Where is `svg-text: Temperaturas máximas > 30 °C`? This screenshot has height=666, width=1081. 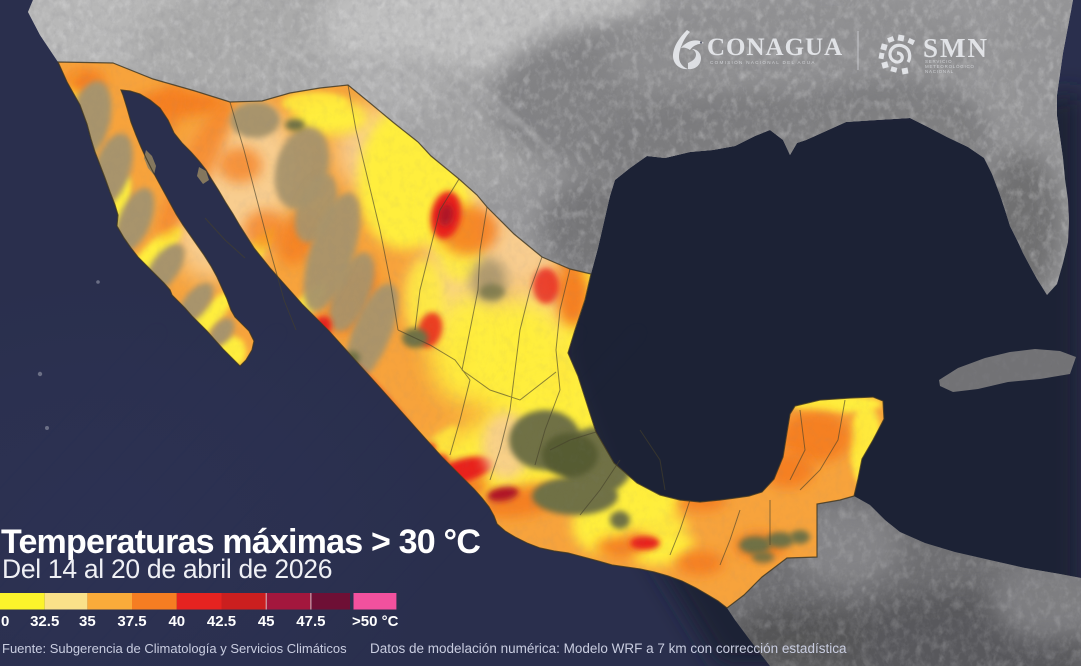 svg-text: Temperaturas máximas > 30 °C is located at coordinates (240, 542).